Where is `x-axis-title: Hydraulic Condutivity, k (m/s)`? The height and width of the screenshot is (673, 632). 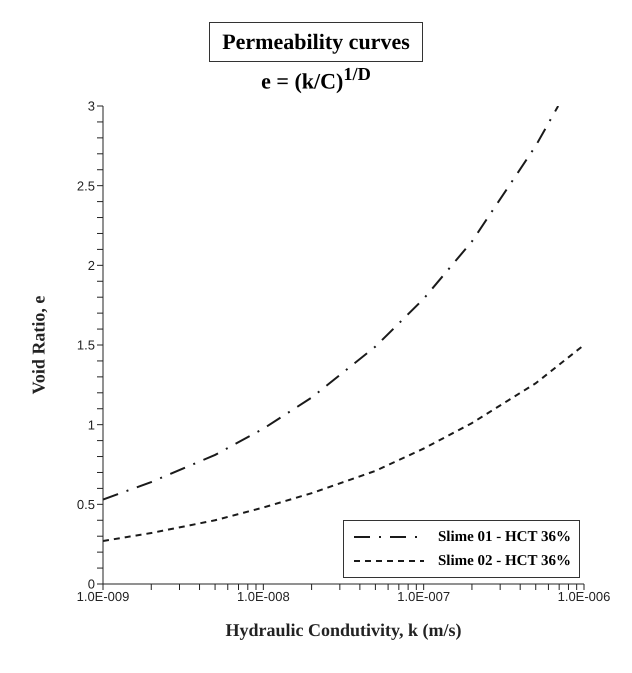
x-axis-title: Hydraulic Condutivity, k (m/s) is located at coordinates (343, 630).